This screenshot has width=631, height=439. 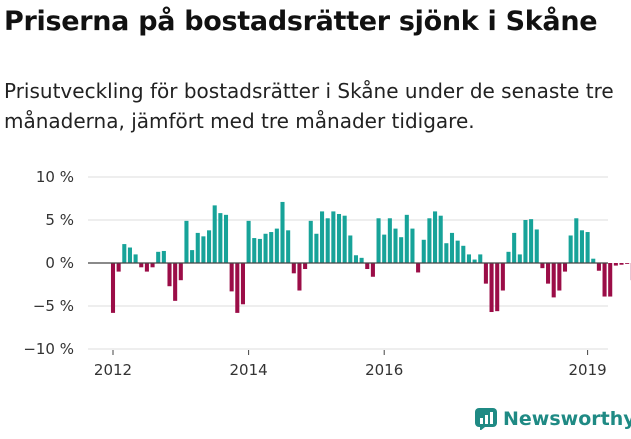 I want to click on y-tick-label: −10 %, so click(x=48, y=349).